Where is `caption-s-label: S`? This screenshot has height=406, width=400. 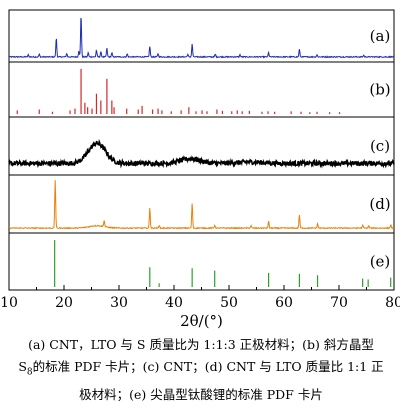
caption-s-label: S is located at coordinates (22, 366).